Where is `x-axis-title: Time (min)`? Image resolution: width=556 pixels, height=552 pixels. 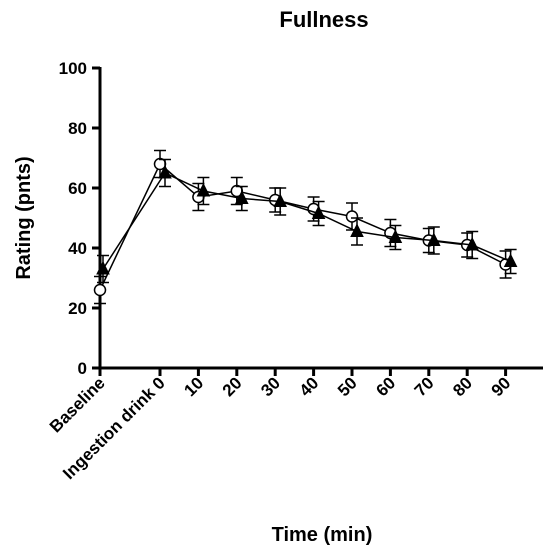
x-axis-title: Time (min) is located at coordinates (322, 535).